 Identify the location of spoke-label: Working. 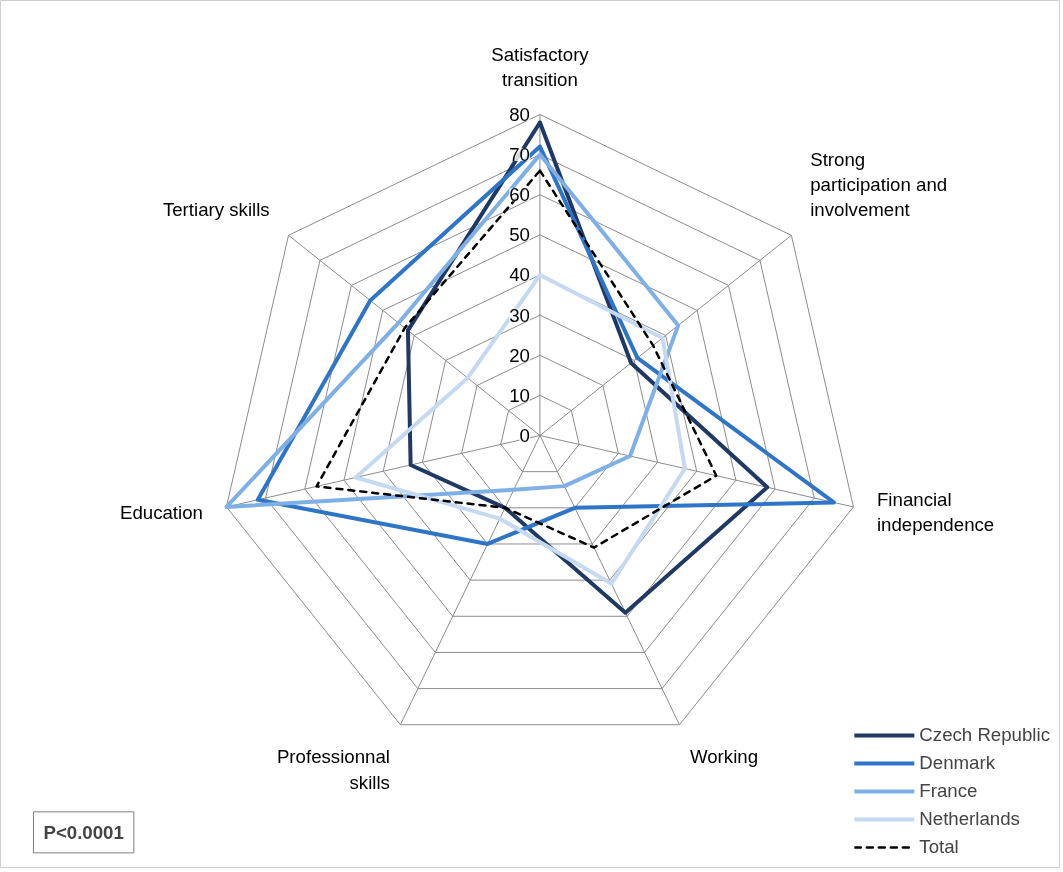
(724, 757).